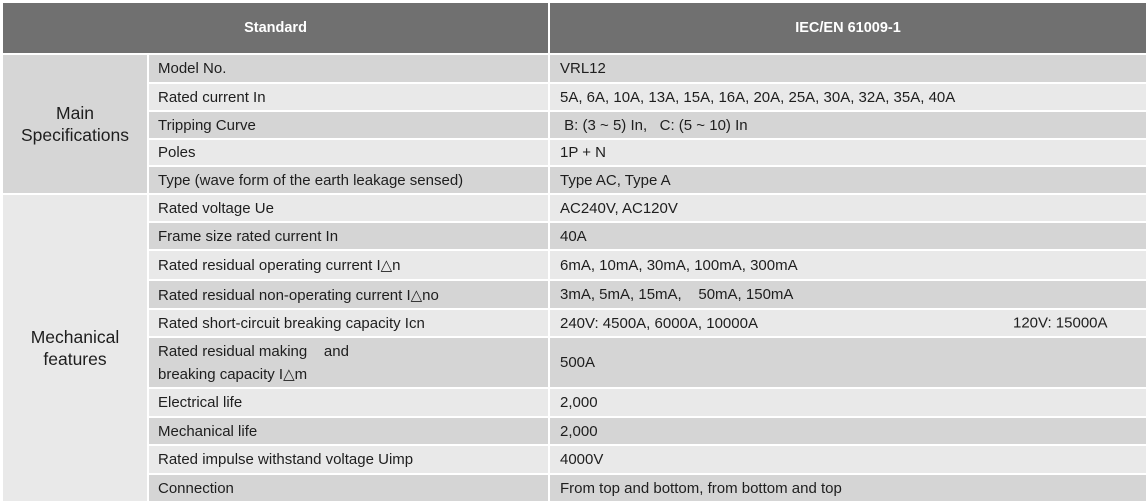 This screenshot has width=1148, height=504. I want to click on group-mechanical-features: Mechanical features, so click(75, 348).